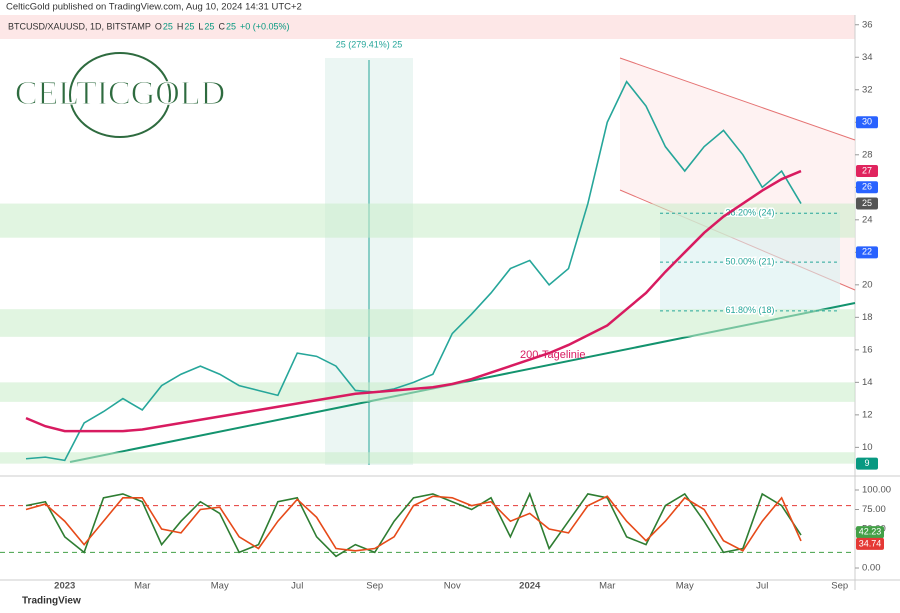 The height and width of the screenshot is (613, 900). I want to click on price-tag: 30, so click(867, 122).